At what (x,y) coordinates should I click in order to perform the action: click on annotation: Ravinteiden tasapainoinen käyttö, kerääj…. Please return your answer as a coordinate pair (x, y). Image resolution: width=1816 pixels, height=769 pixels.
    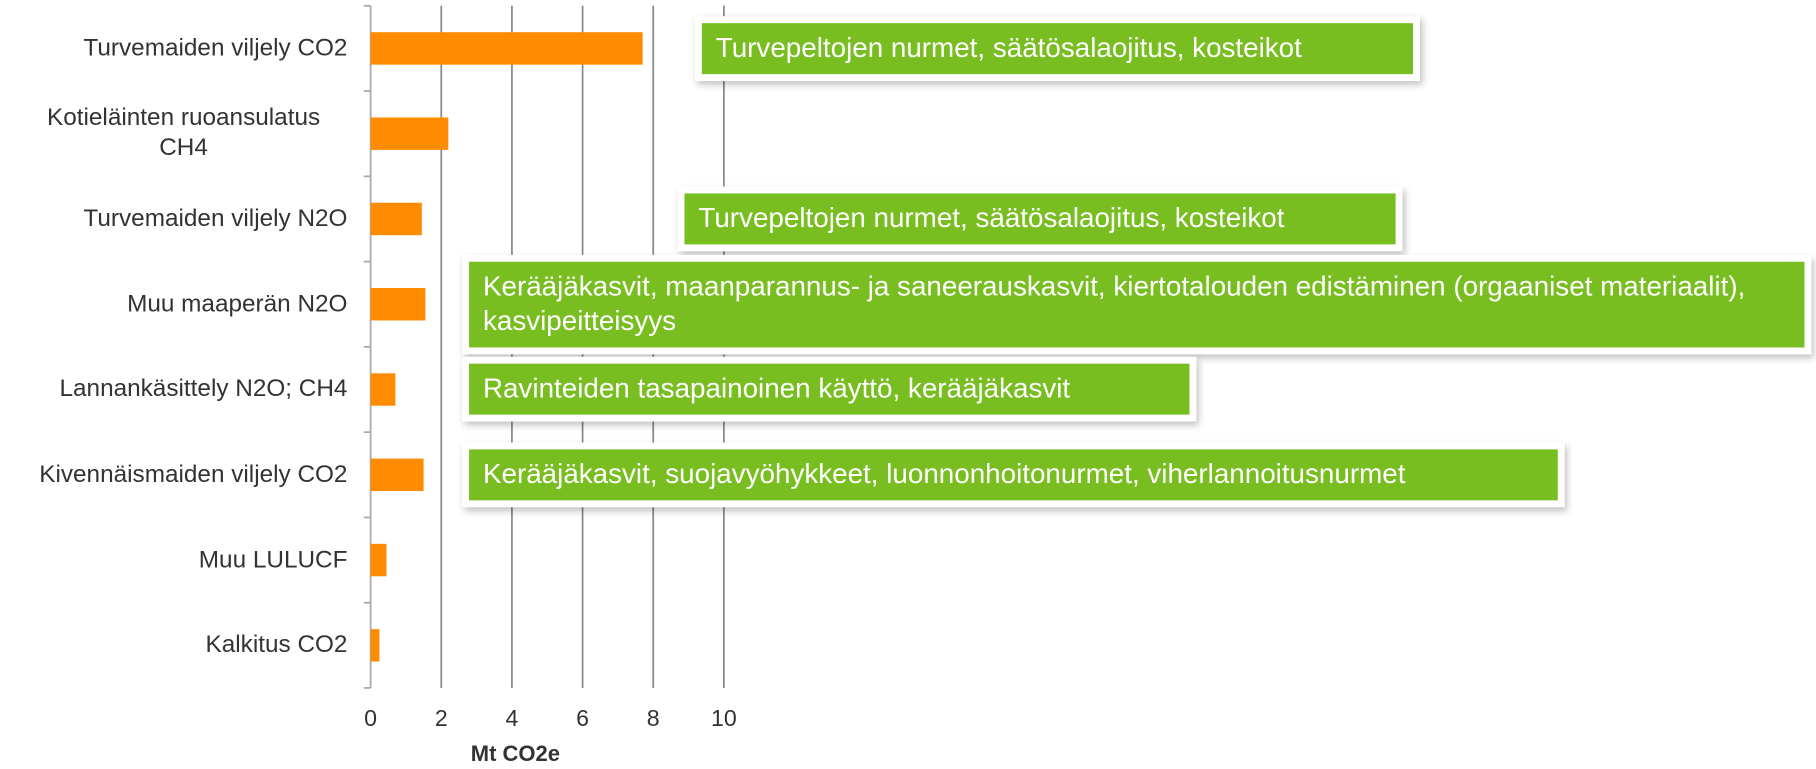
    Looking at the image, I should click on (829, 389).